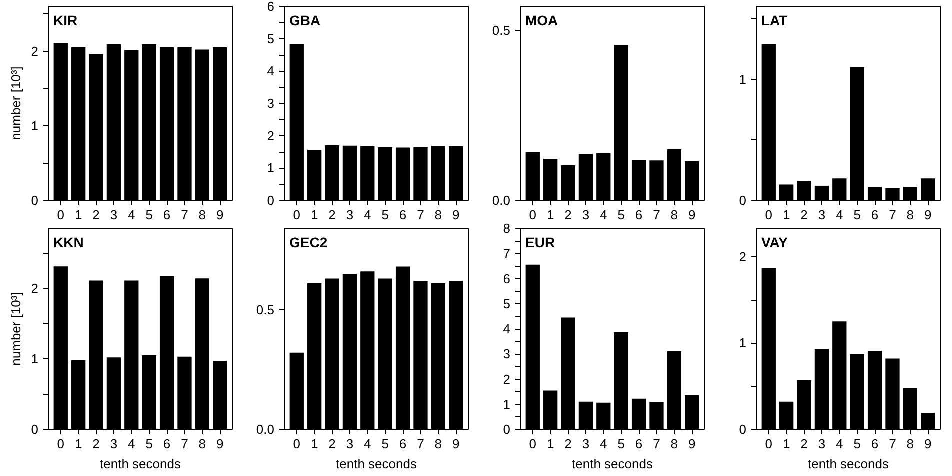  I want to click on y-tick-label: 0.0, so click(265, 429).